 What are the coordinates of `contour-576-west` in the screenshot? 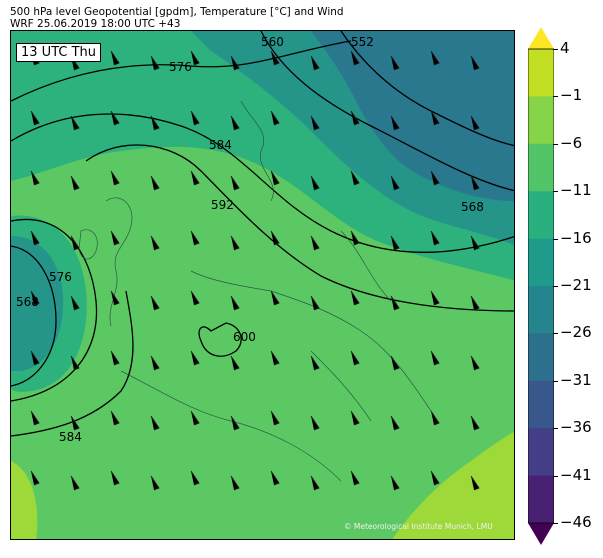 It's located at (54, 310).